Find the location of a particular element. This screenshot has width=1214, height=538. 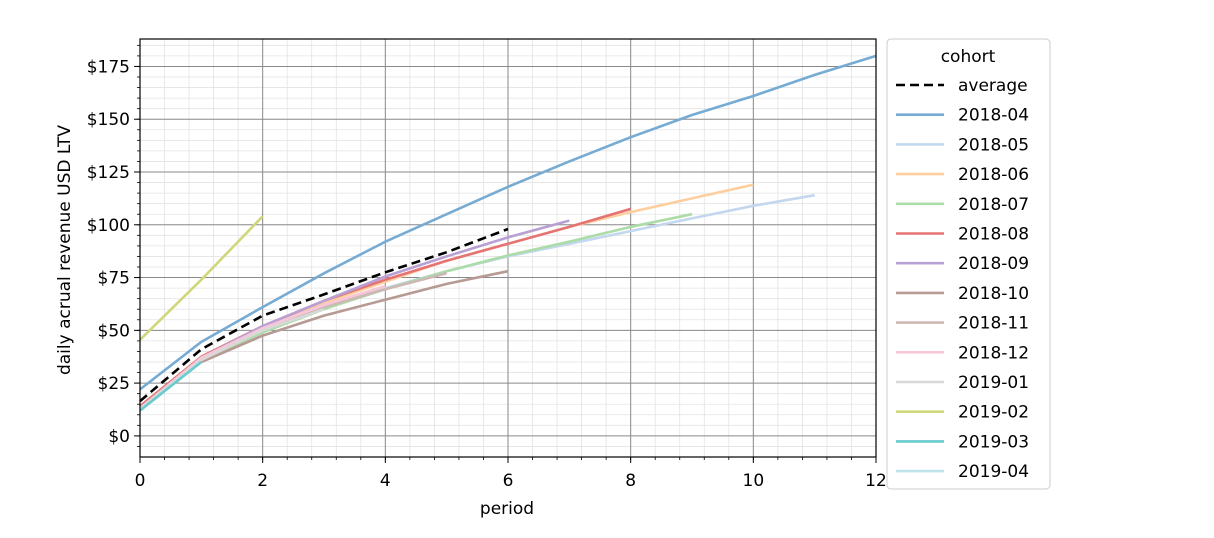

x-tick-label: 10 is located at coordinates (754, 481).